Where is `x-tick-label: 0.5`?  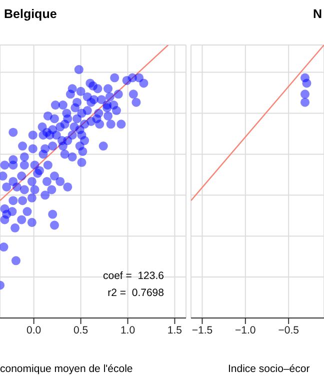 x-tick-label: 0.5 is located at coordinates (80, 330).